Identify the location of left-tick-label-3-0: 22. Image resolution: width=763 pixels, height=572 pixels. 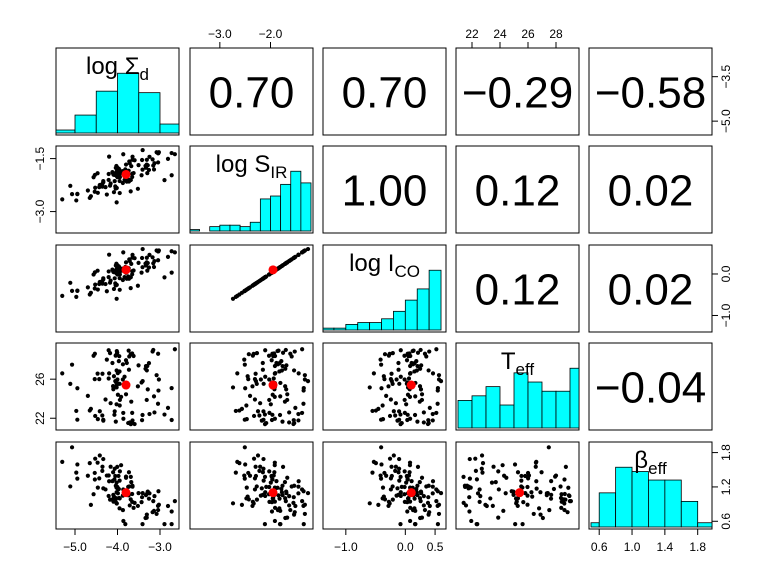
(40, 418).